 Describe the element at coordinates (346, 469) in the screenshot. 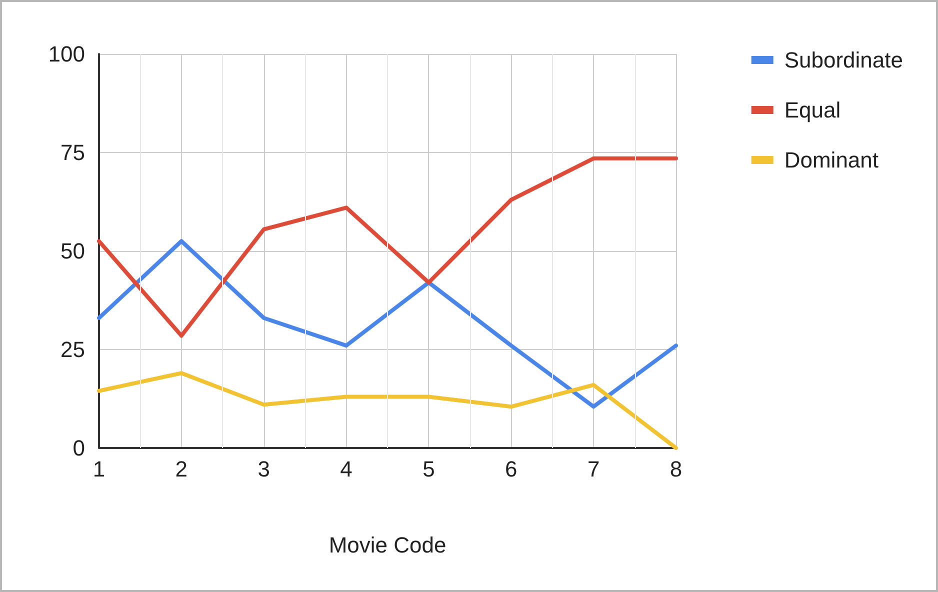

I see `x-tick-label: 4` at that location.